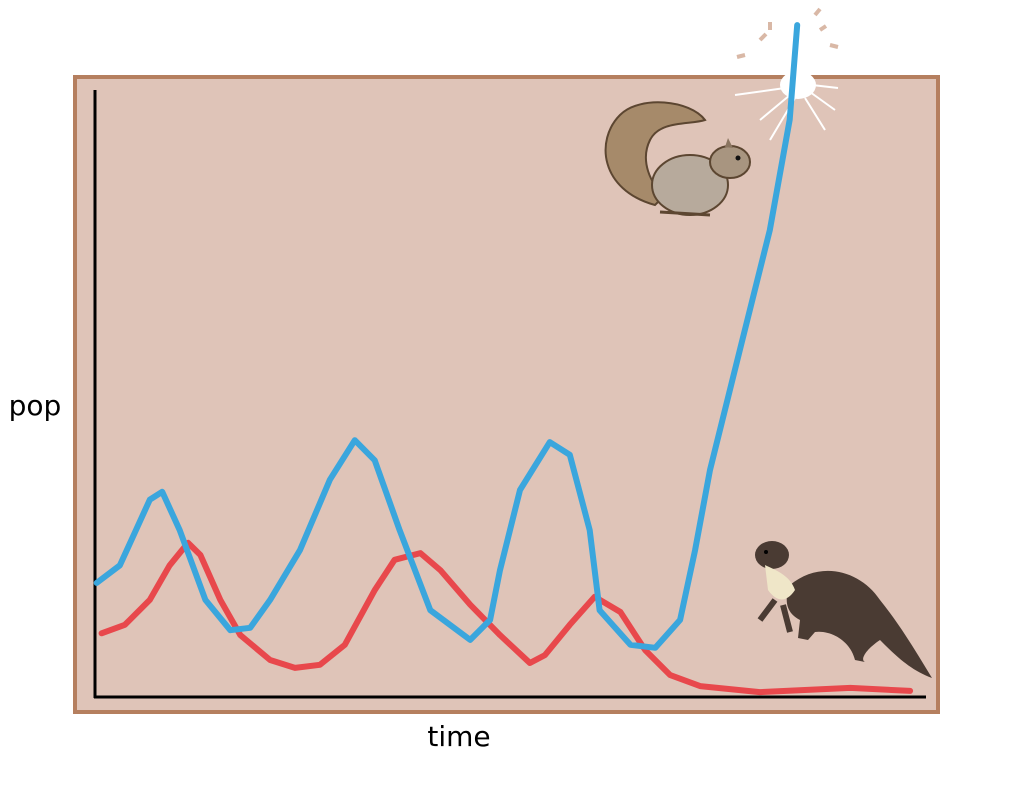 This screenshot has height=800, width=1031. Describe the element at coordinates (677, 159) in the screenshot. I see `squirrel-illustration` at that location.